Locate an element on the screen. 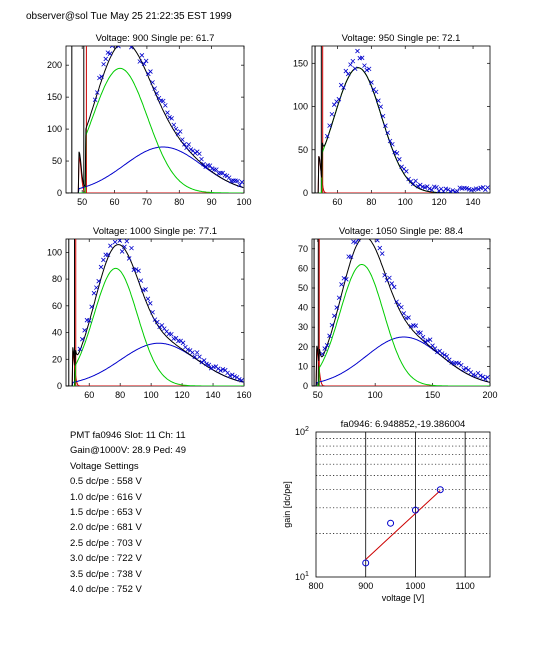  y-tick-label: 10¹ is located at coordinates (302, 576).